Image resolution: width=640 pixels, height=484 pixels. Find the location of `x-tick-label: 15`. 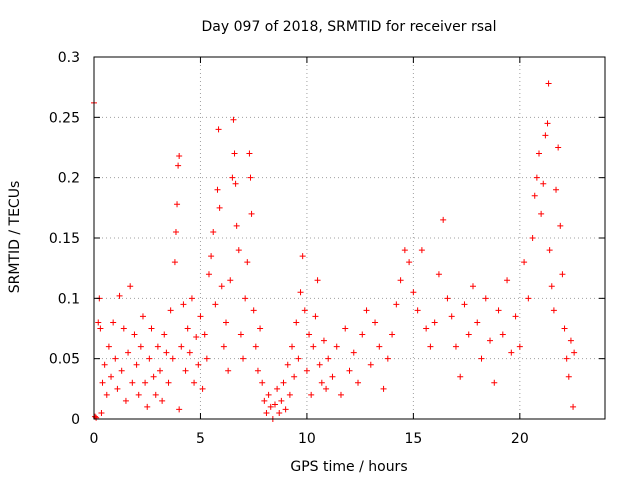

x-tick-label: 15 is located at coordinates (413, 439).